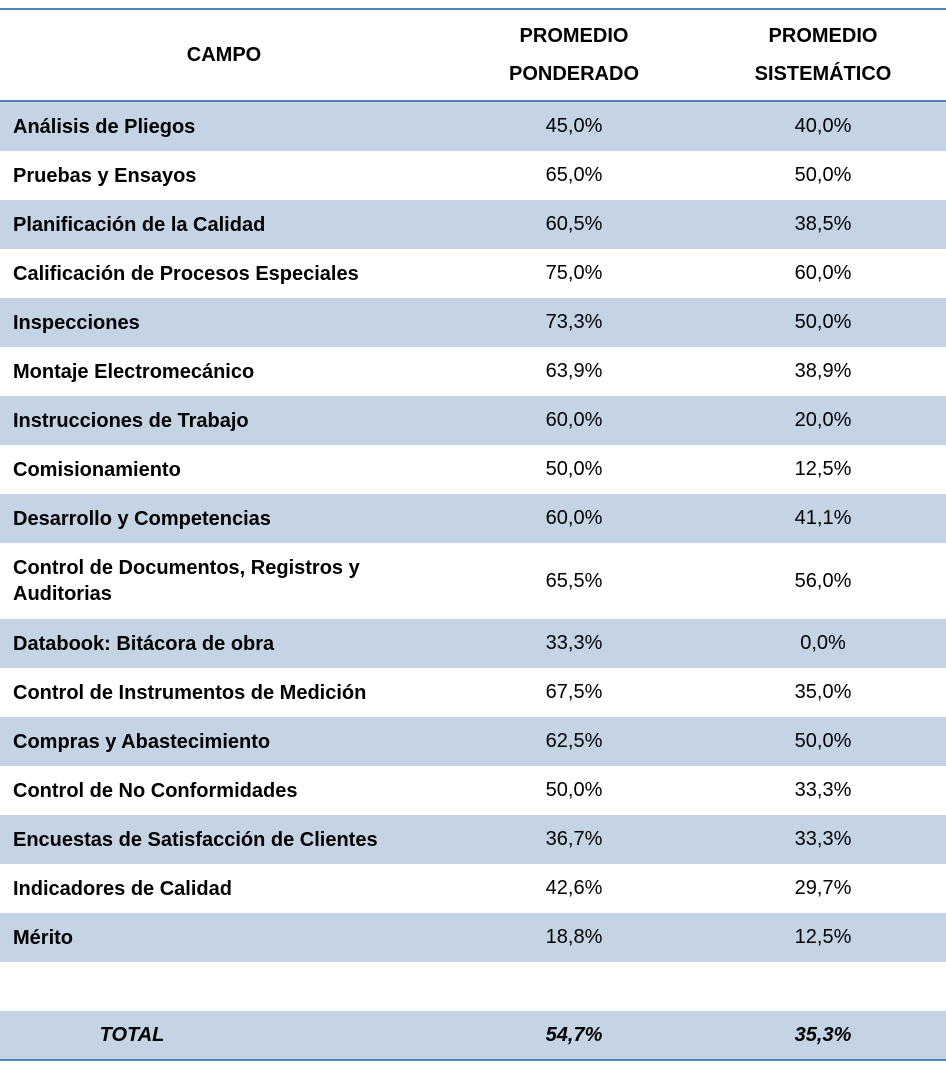  What do you see at coordinates (823, 224) in the screenshot?
I see `row-sistematico: 38,5%` at bounding box center [823, 224].